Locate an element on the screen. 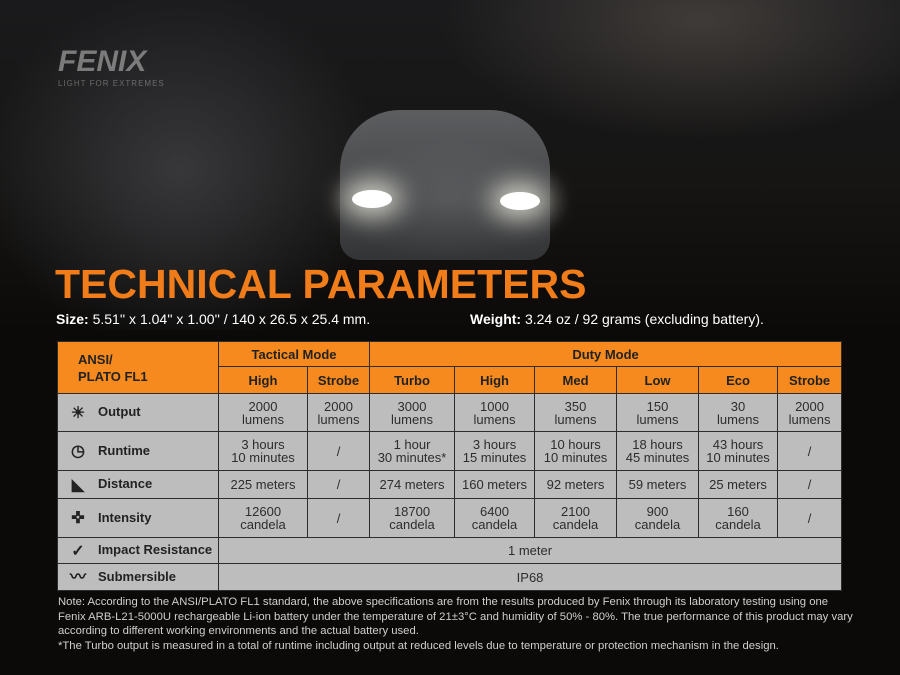  group-tactical: Tactical Mode is located at coordinates (294, 354).